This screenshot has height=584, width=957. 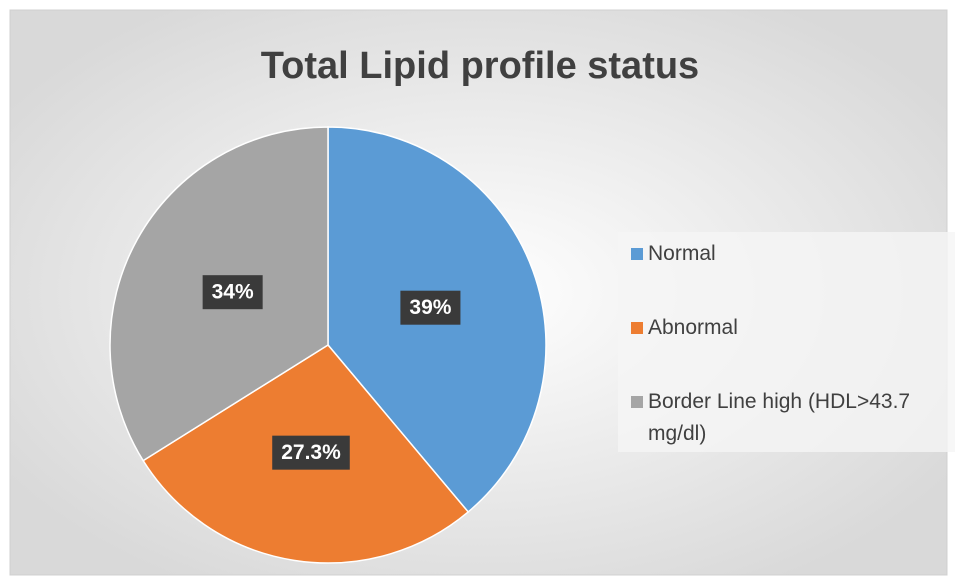 I want to click on legend-label: Normal, so click(x=682, y=253).